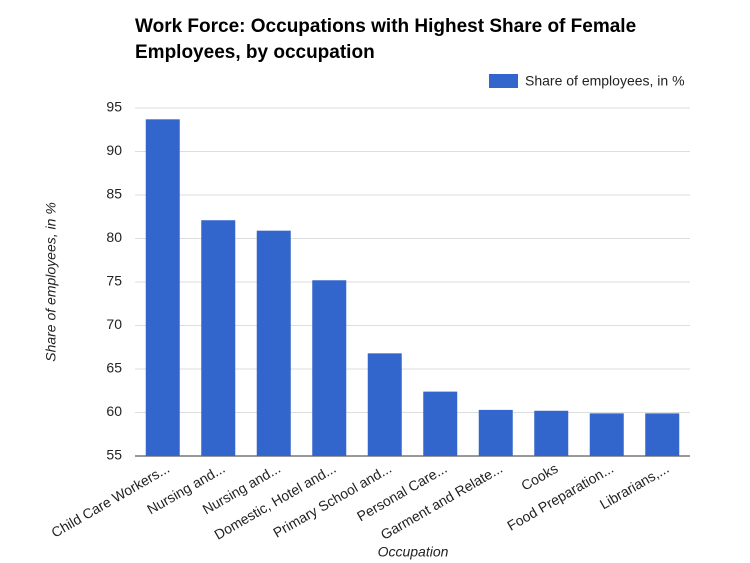  I want to click on y-tick-label: 55, so click(114, 455).